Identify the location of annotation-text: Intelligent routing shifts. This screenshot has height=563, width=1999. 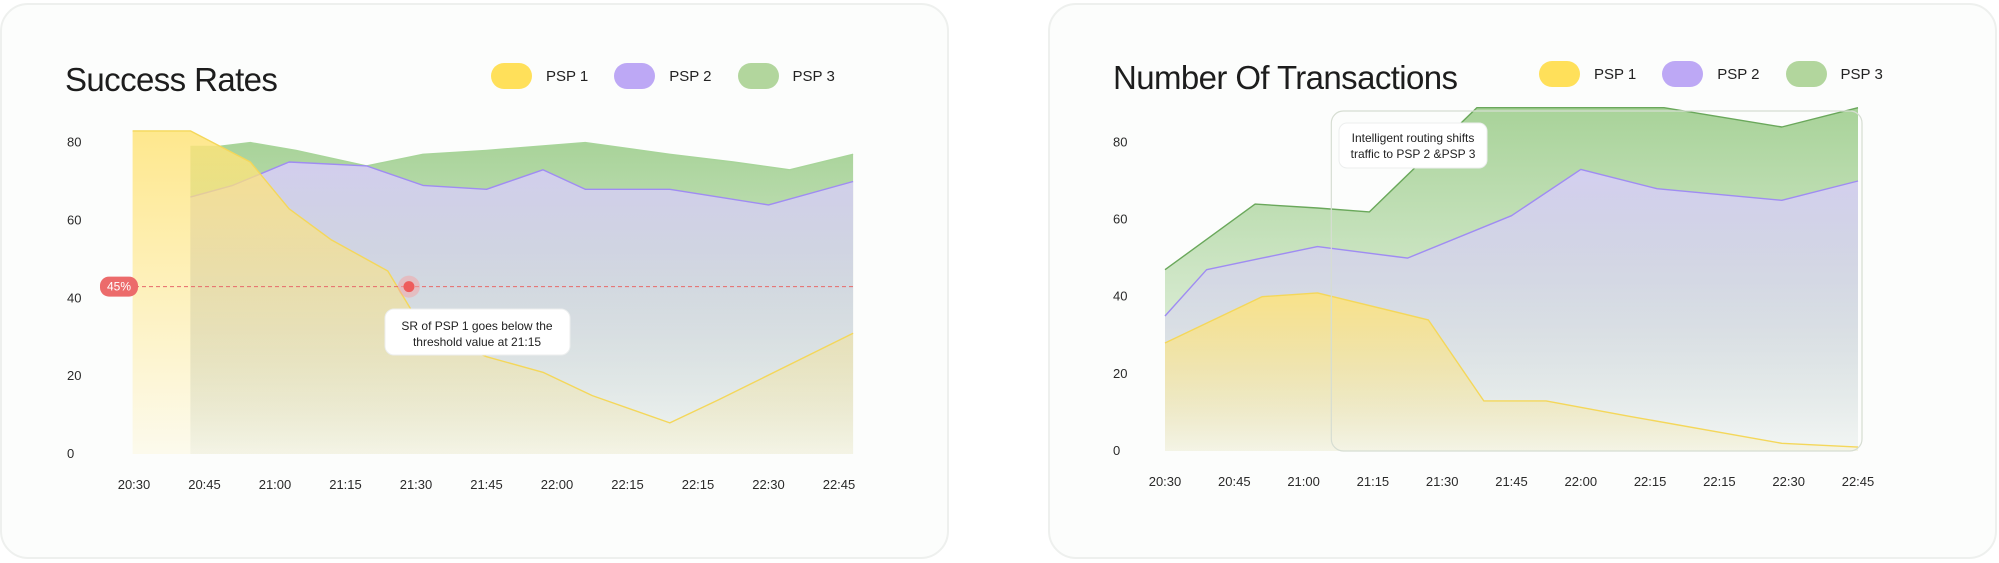
(1413, 138).